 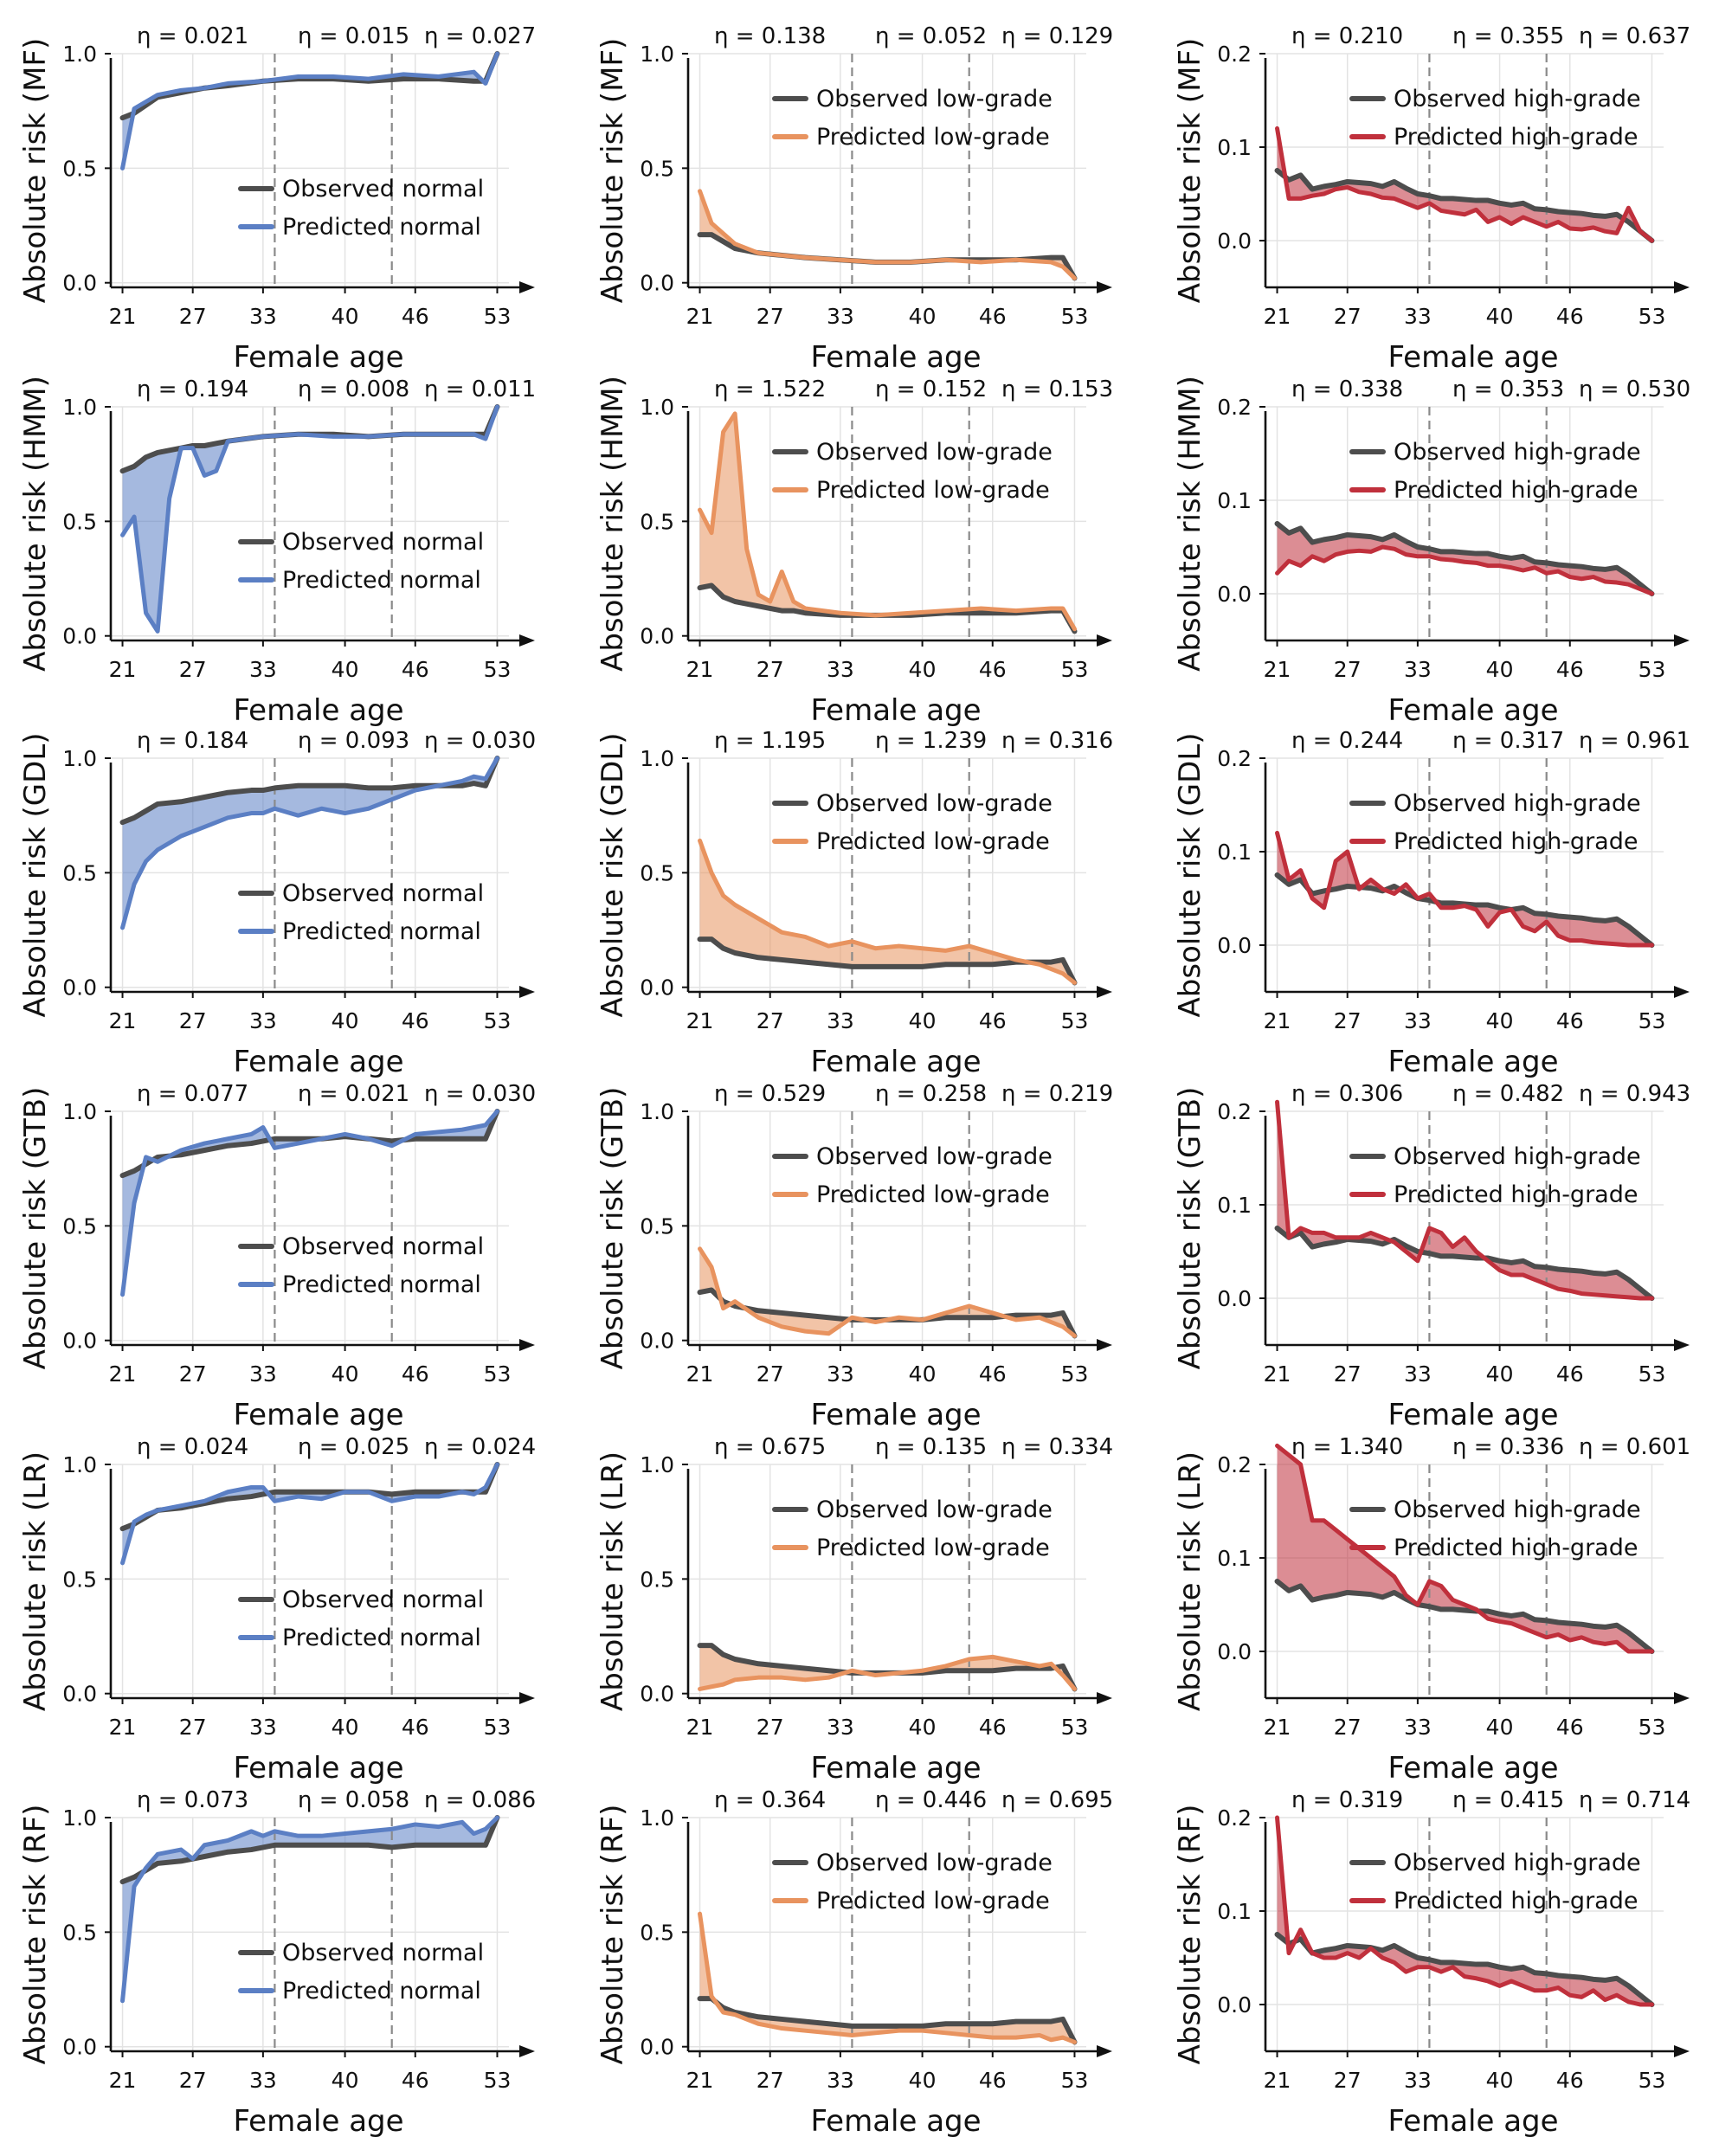 What do you see at coordinates (1057, 1447) in the screenshot?
I see `eta-annotation: η = 0.334` at bounding box center [1057, 1447].